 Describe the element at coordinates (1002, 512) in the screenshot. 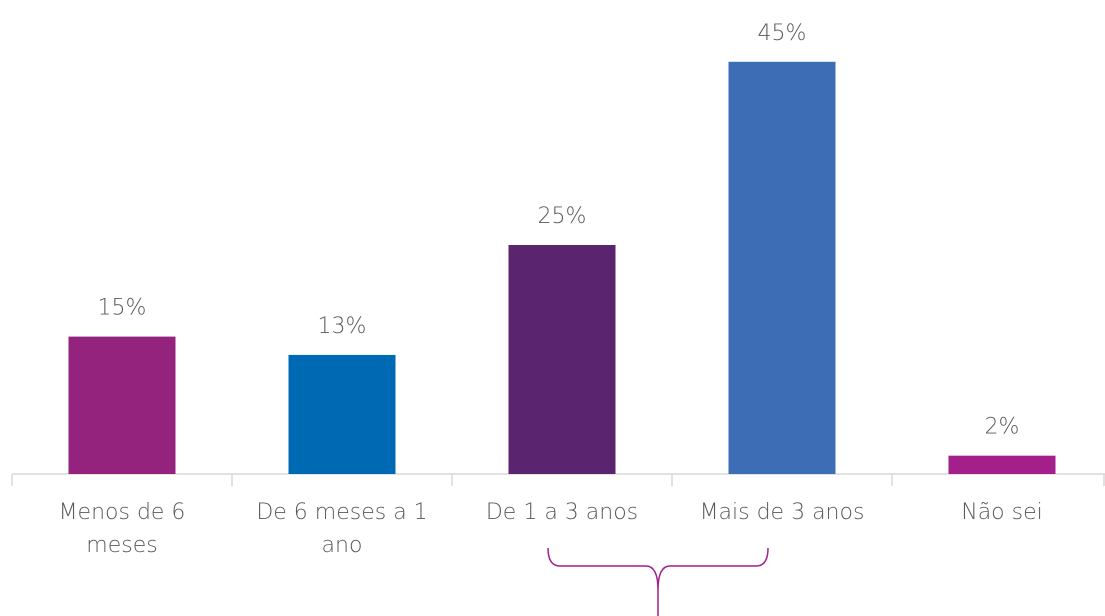

I see `x-tick-label: Não sei` at that location.